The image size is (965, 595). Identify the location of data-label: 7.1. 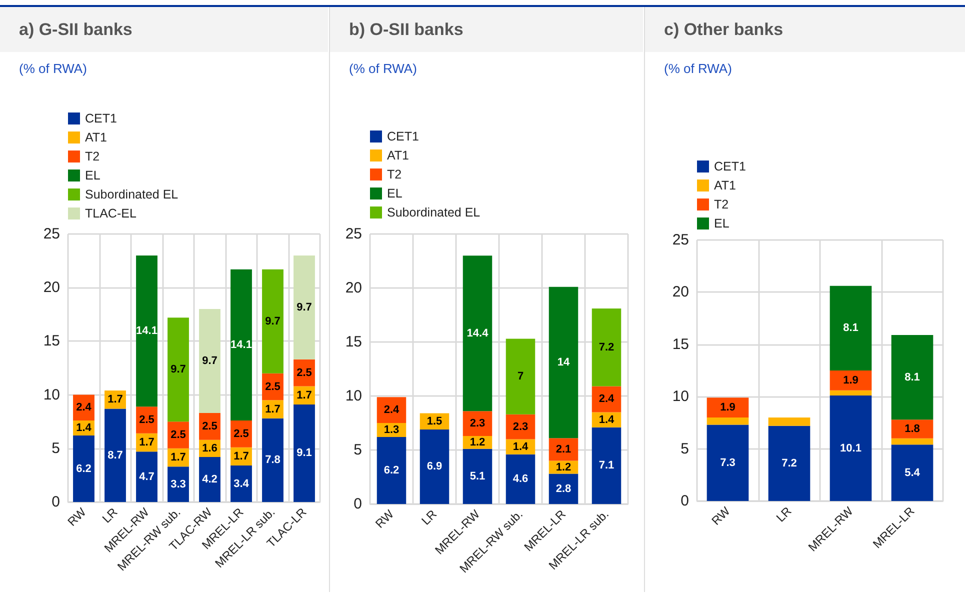
(606, 466).